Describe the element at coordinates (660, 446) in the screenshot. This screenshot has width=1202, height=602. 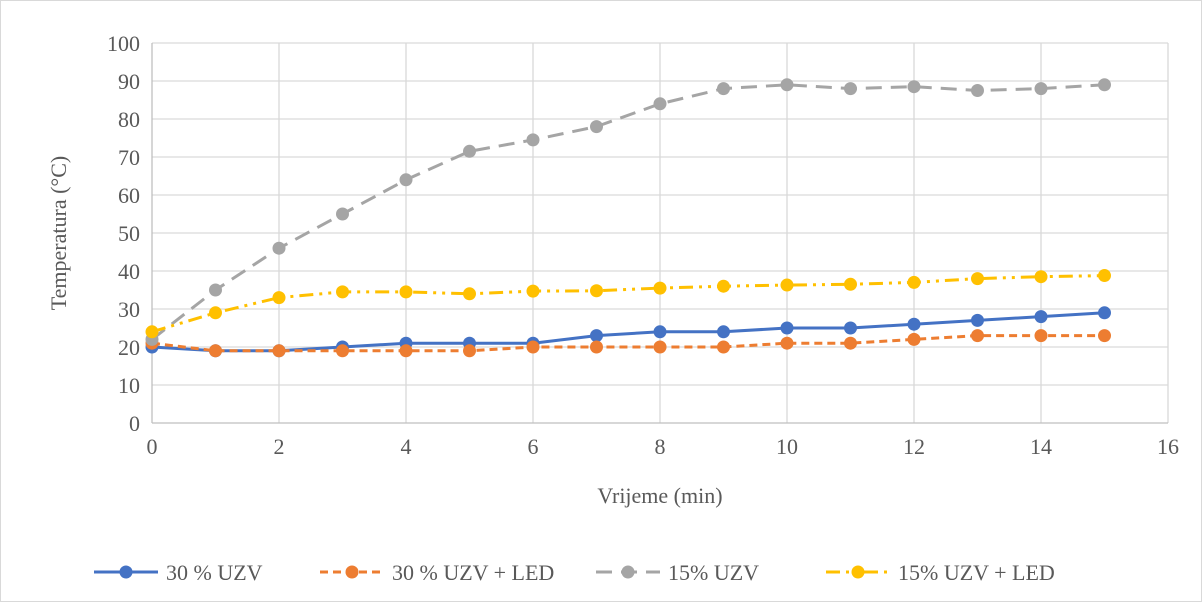
I see `x-tick-label: 8` at that location.